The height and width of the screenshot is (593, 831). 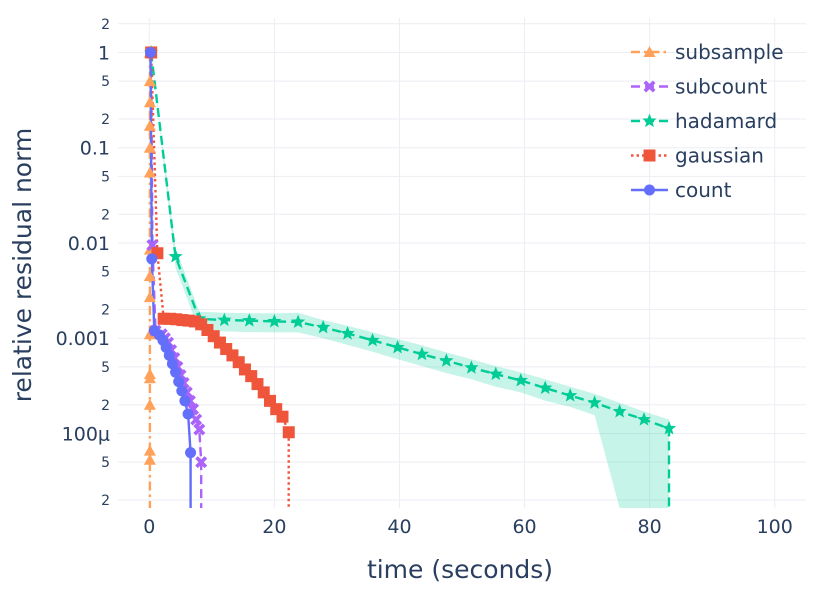 What do you see at coordinates (721, 87) in the screenshot?
I see `legend-label: subcount` at bounding box center [721, 87].